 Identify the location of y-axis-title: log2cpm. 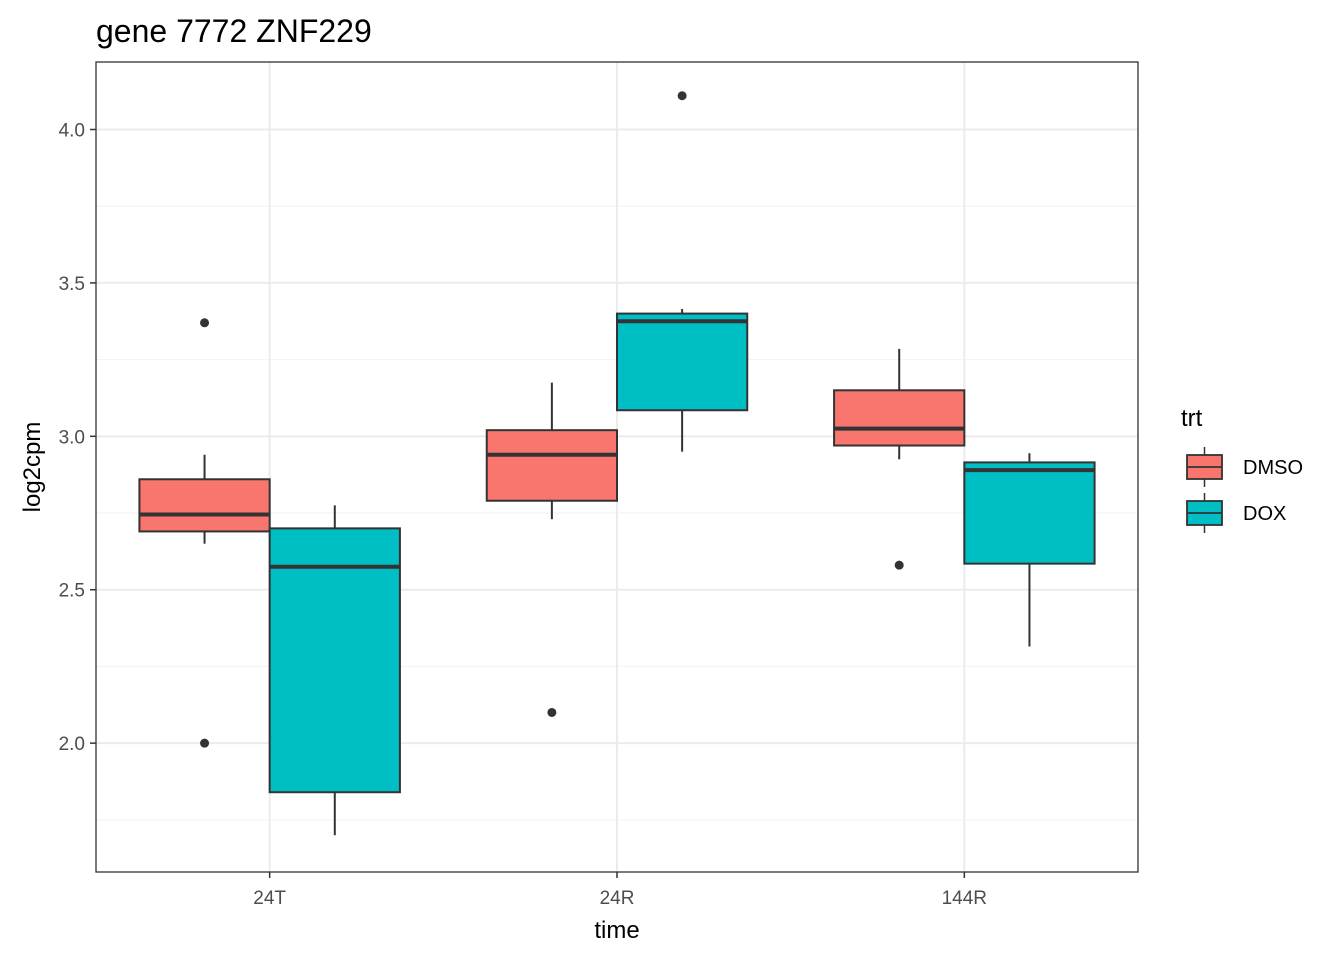
(32, 467).